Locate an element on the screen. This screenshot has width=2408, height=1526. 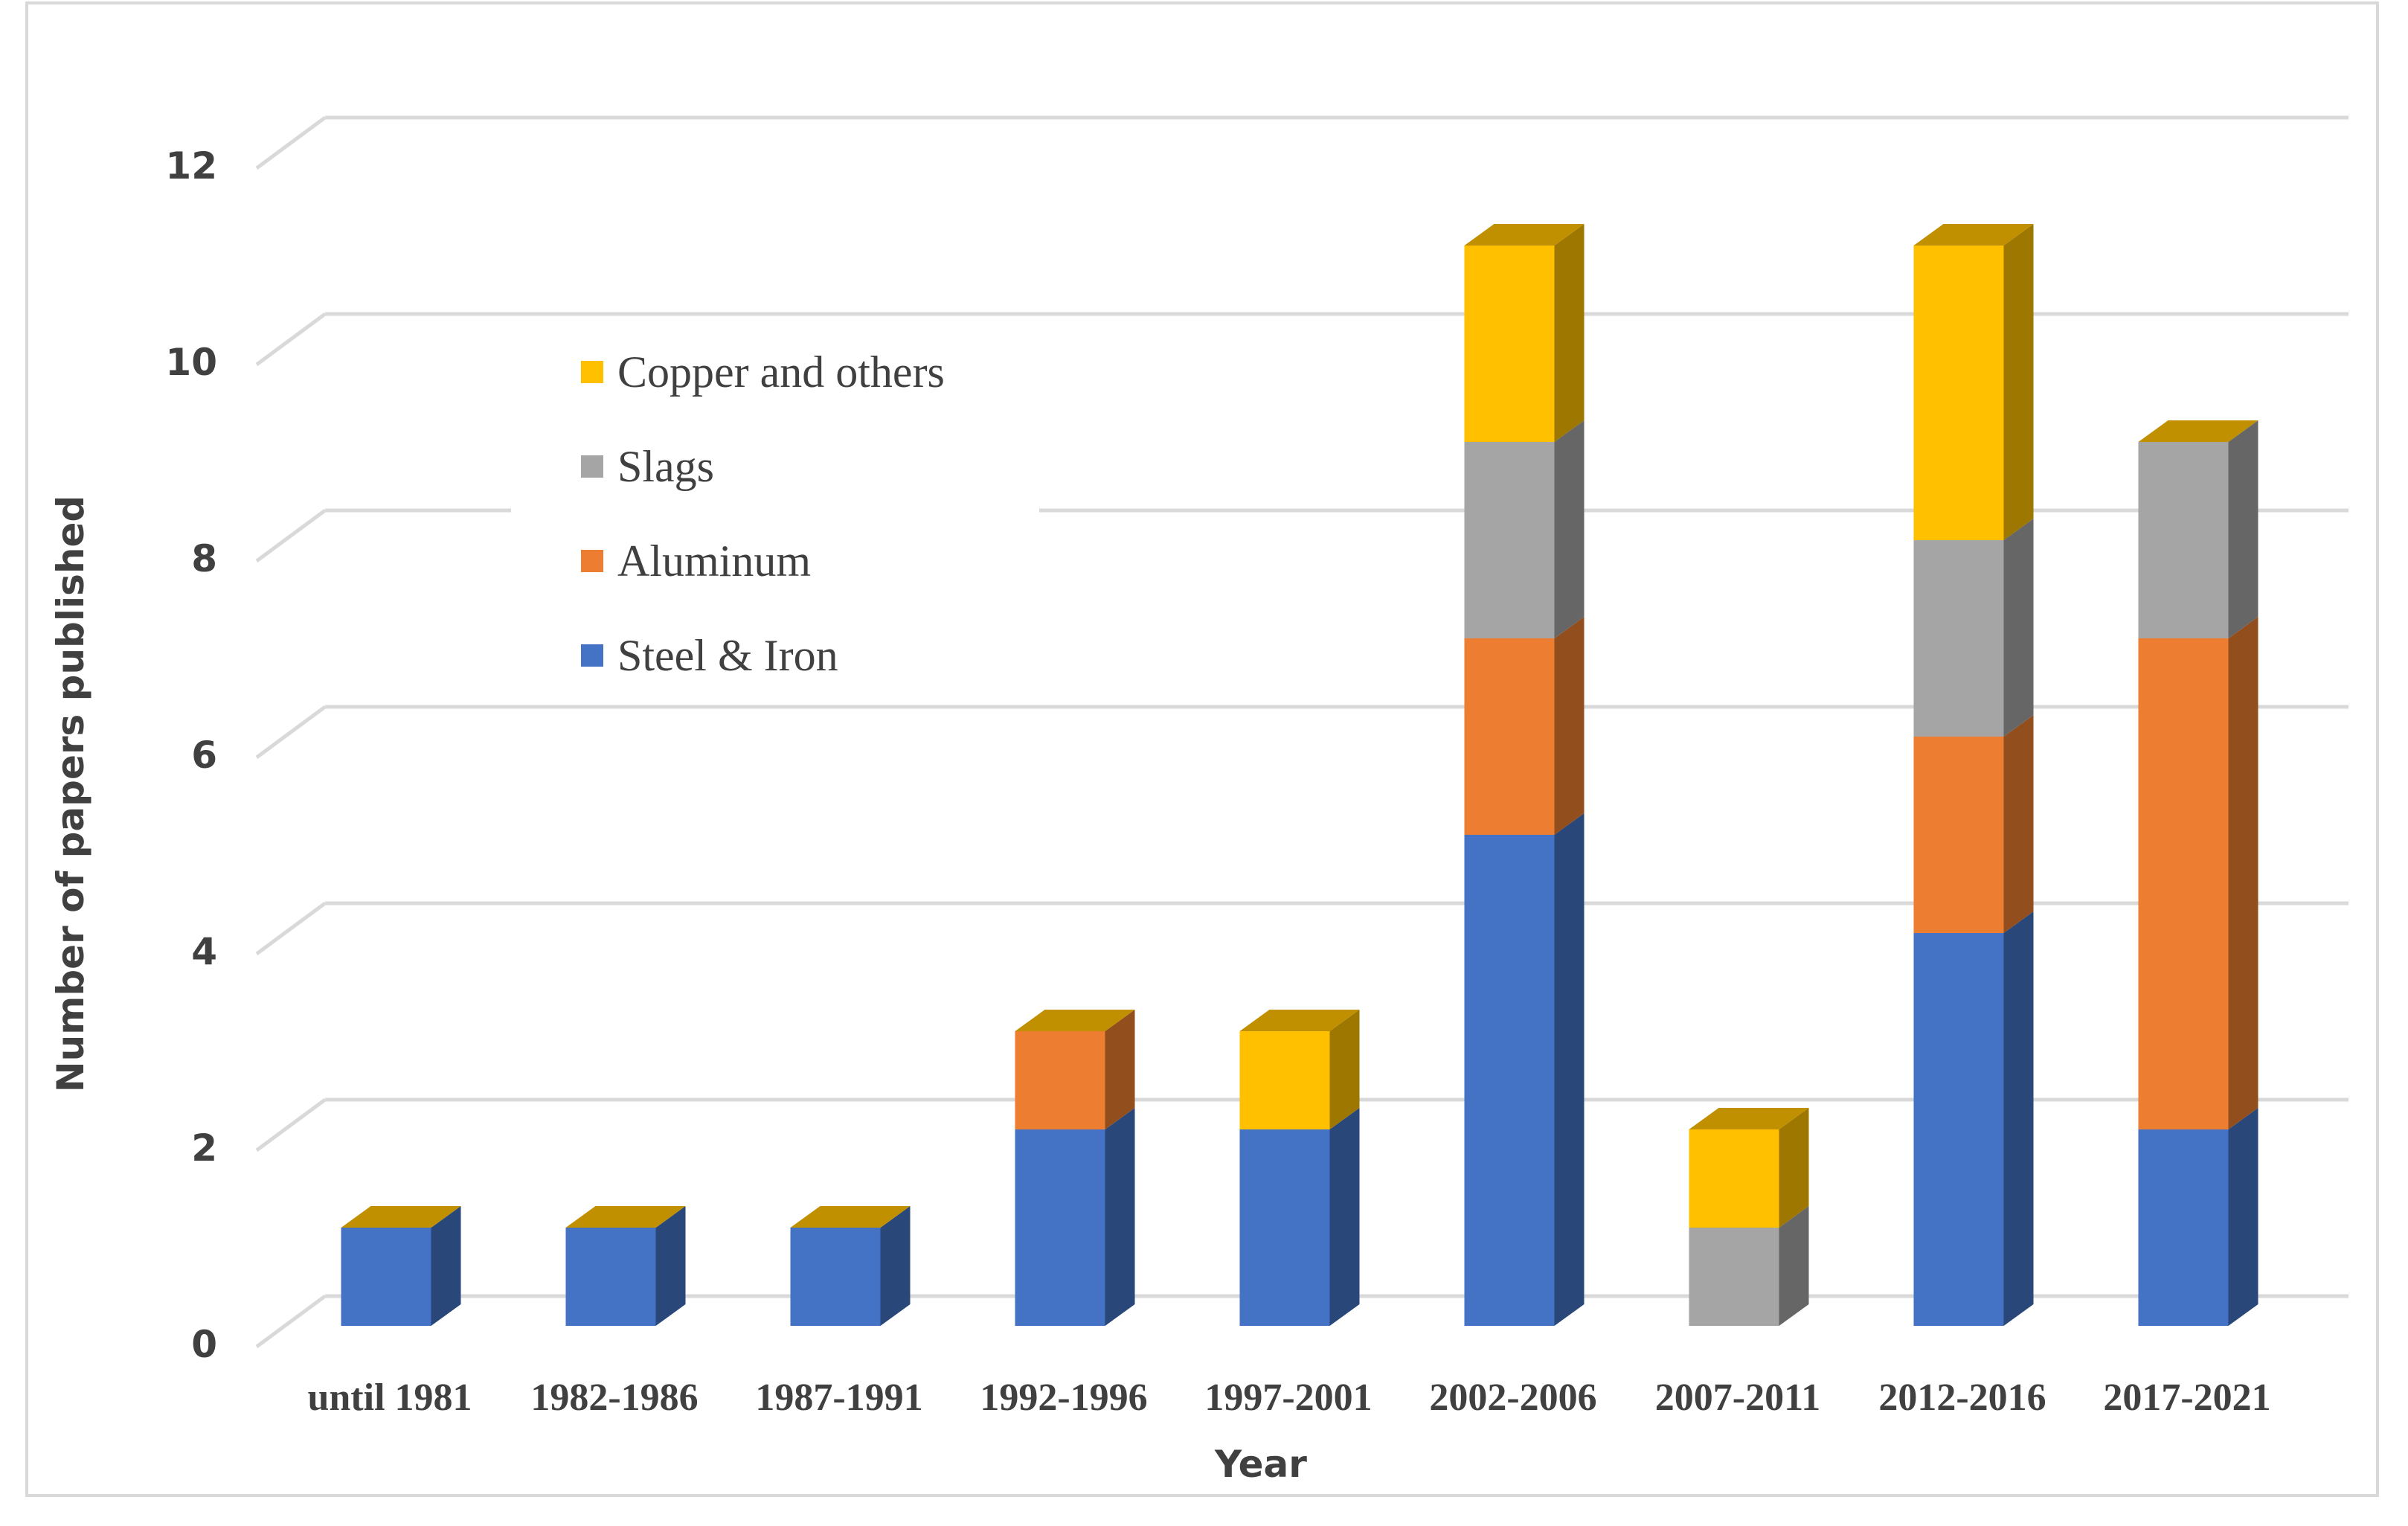
y-axis-title: Number of papers published is located at coordinates (70, 794).